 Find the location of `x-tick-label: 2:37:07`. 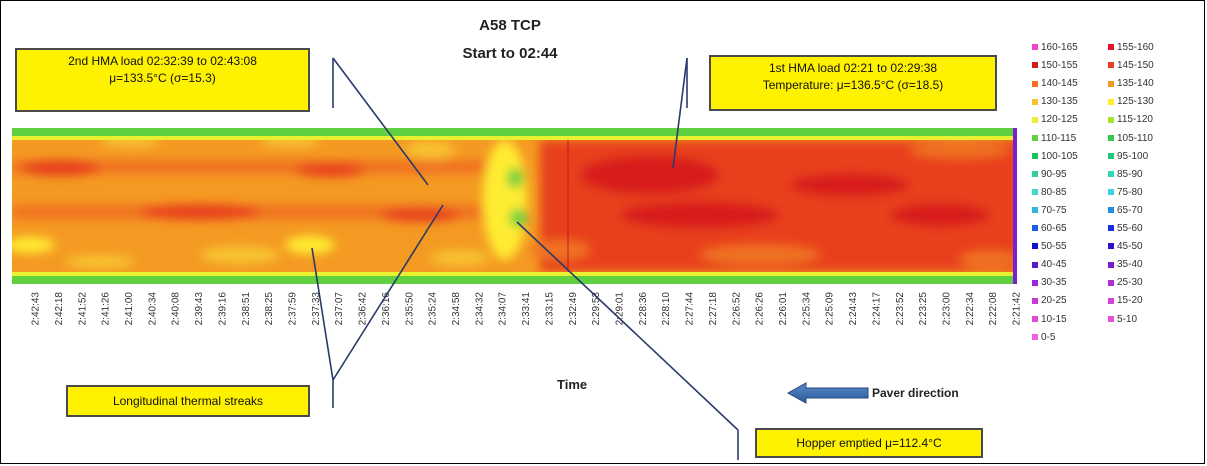

x-tick-label: 2:37:07 is located at coordinates (339, 309).